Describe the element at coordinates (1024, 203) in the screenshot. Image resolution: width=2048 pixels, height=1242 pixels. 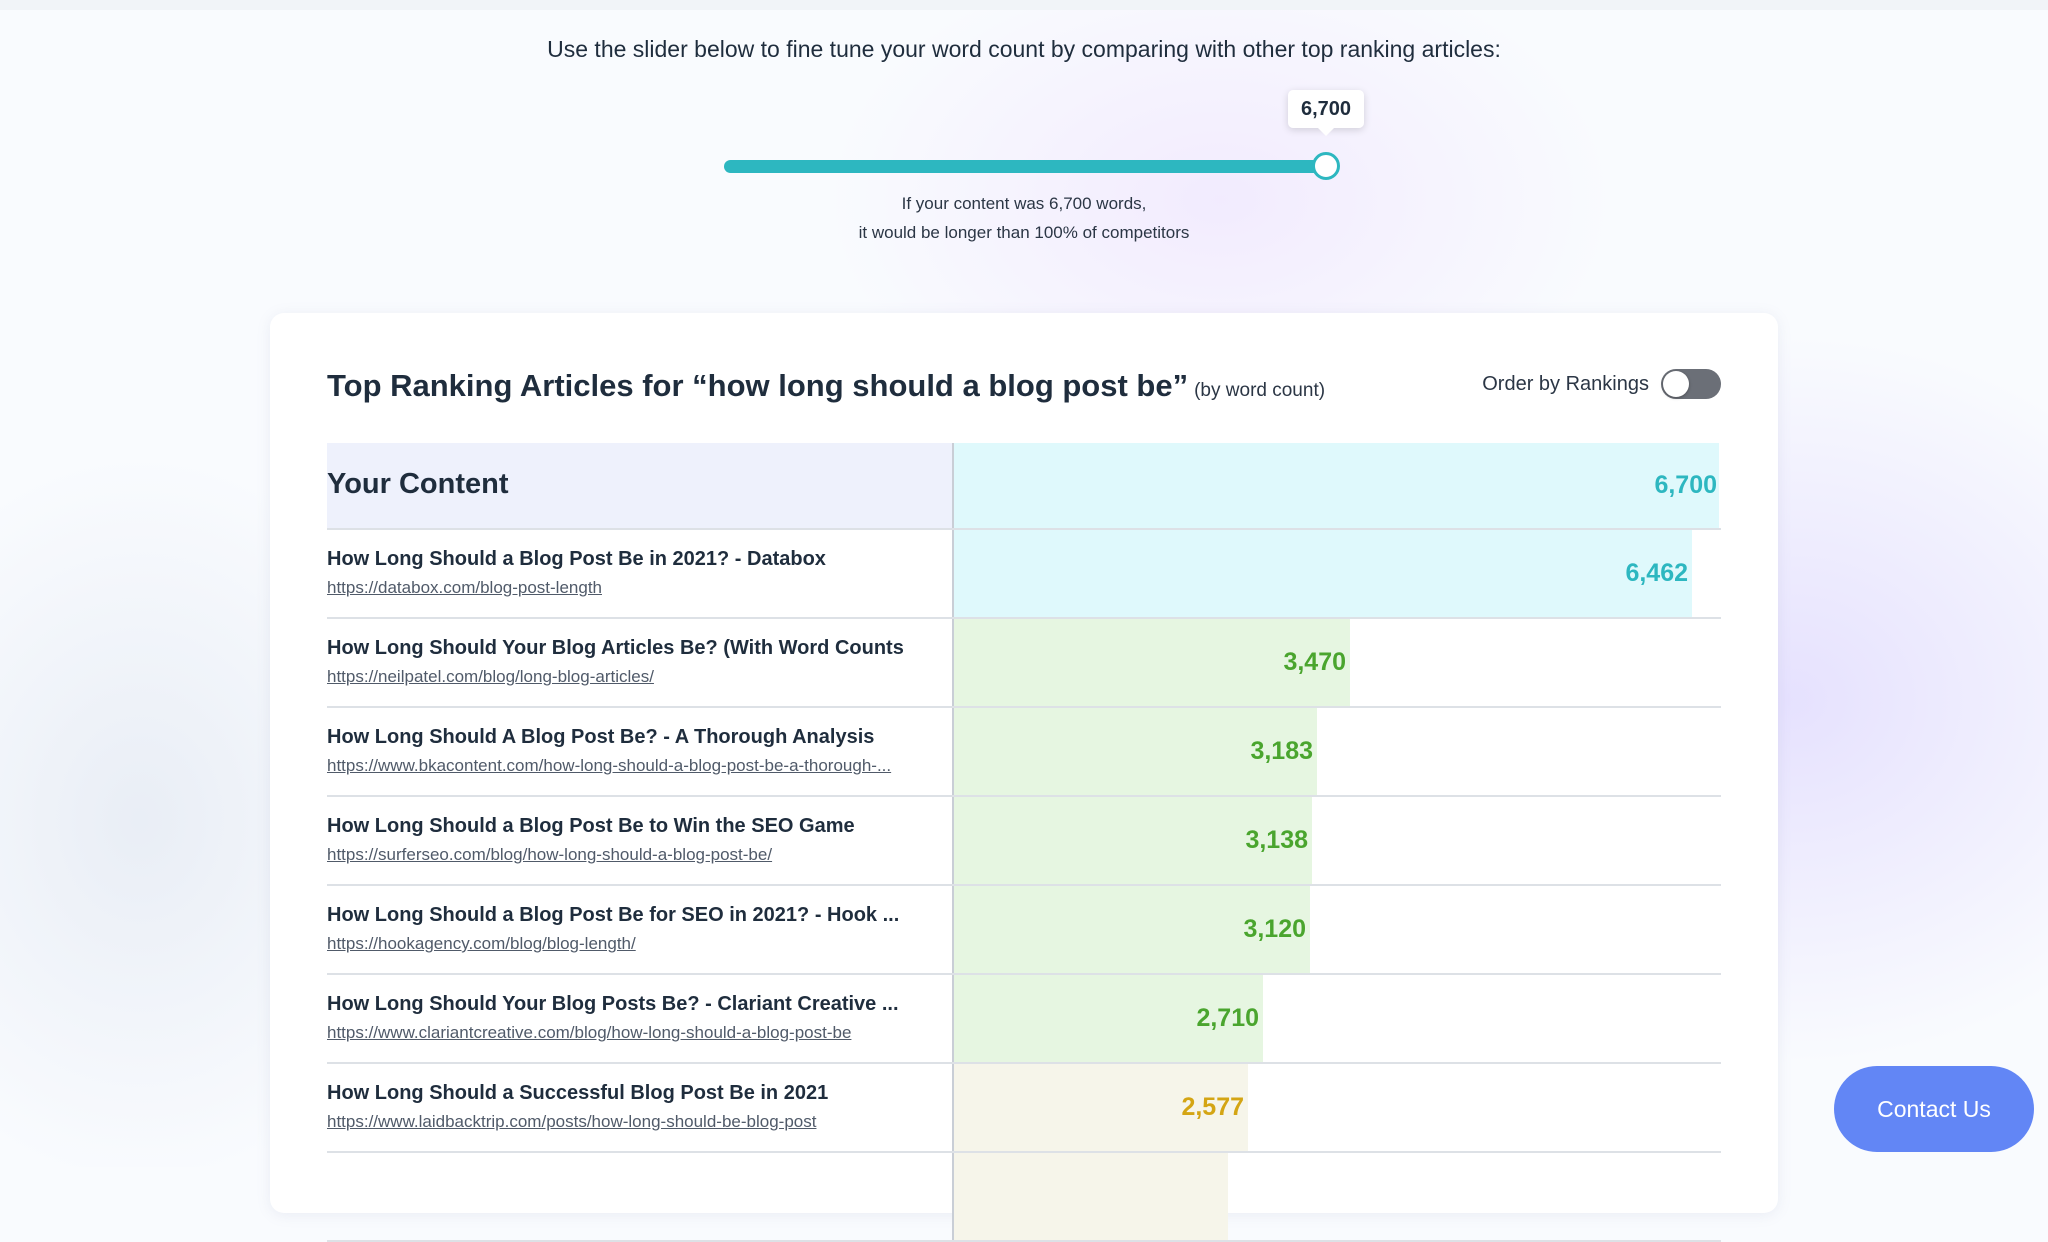
I see `slider-caption-line1: If your content was 6,700 words,` at that location.